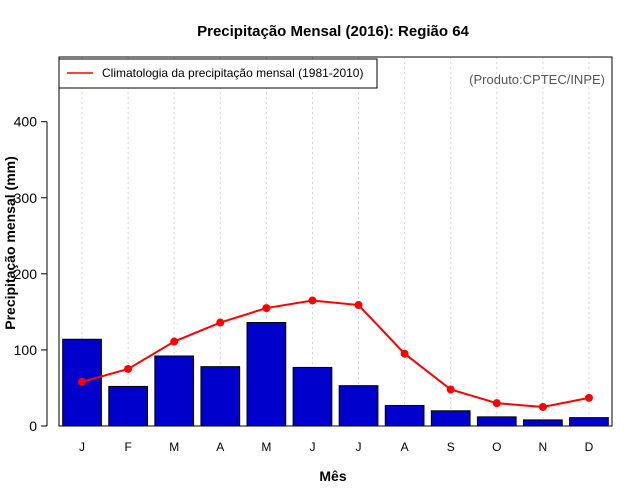 This screenshot has width=640, height=500. I want to click on y-tick-label-400: 400, so click(26, 122).